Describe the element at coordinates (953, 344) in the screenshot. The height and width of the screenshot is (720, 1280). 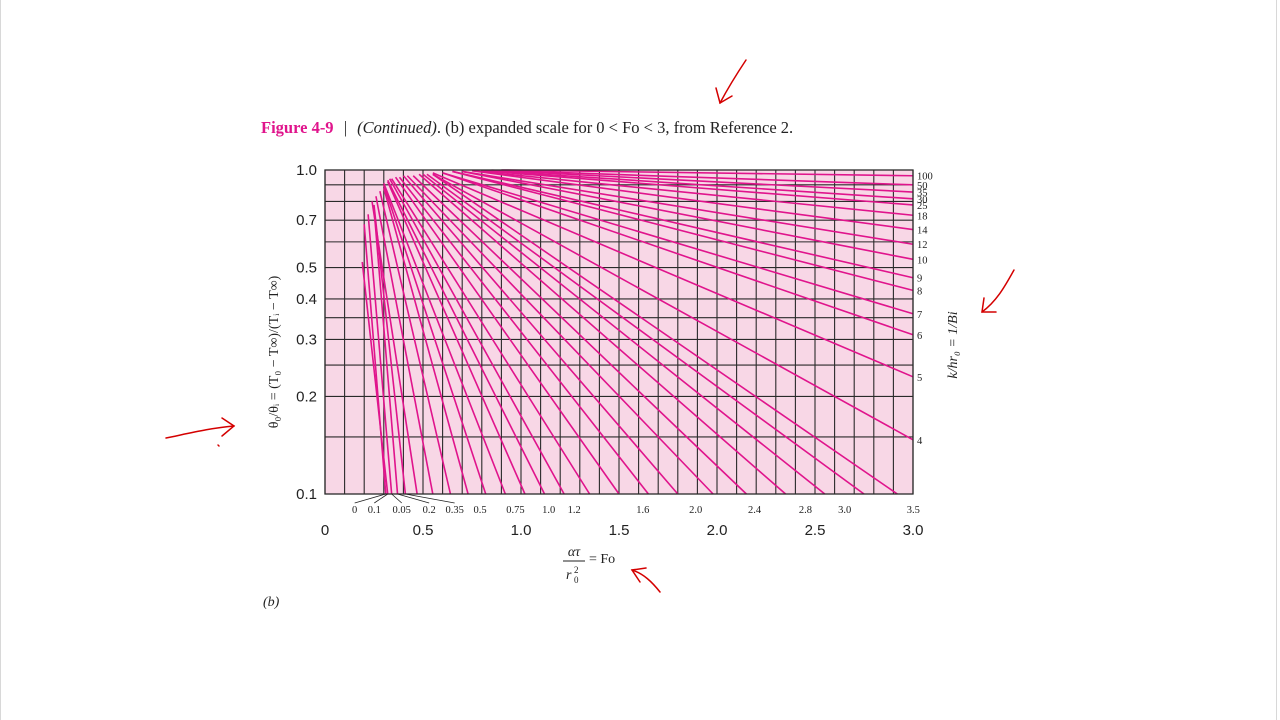
I see `right-axis-label: k/hr₀ = 1/Bi` at that location.